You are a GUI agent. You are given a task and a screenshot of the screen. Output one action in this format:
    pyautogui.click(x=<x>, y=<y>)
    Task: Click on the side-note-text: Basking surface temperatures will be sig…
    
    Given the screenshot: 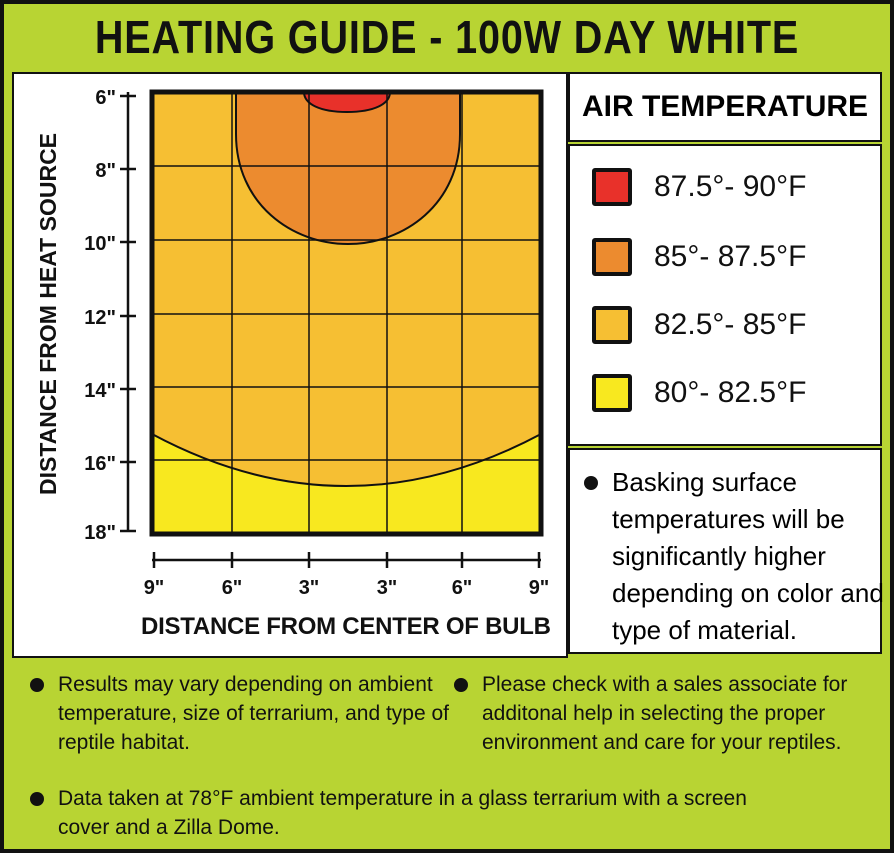 What is the action you would take?
    pyautogui.click(x=748, y=556)
    